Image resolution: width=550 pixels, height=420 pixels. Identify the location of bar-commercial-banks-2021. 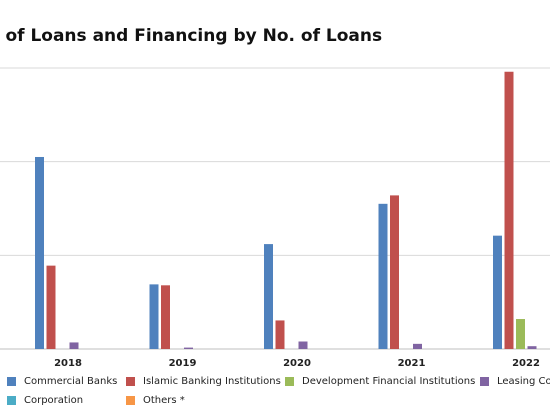
(383, 276).